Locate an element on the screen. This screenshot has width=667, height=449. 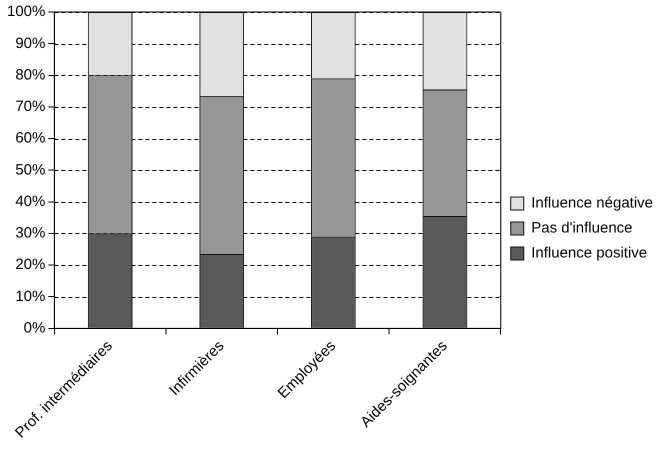
legend-label: Influence positive is located at coordinates (589, 253).